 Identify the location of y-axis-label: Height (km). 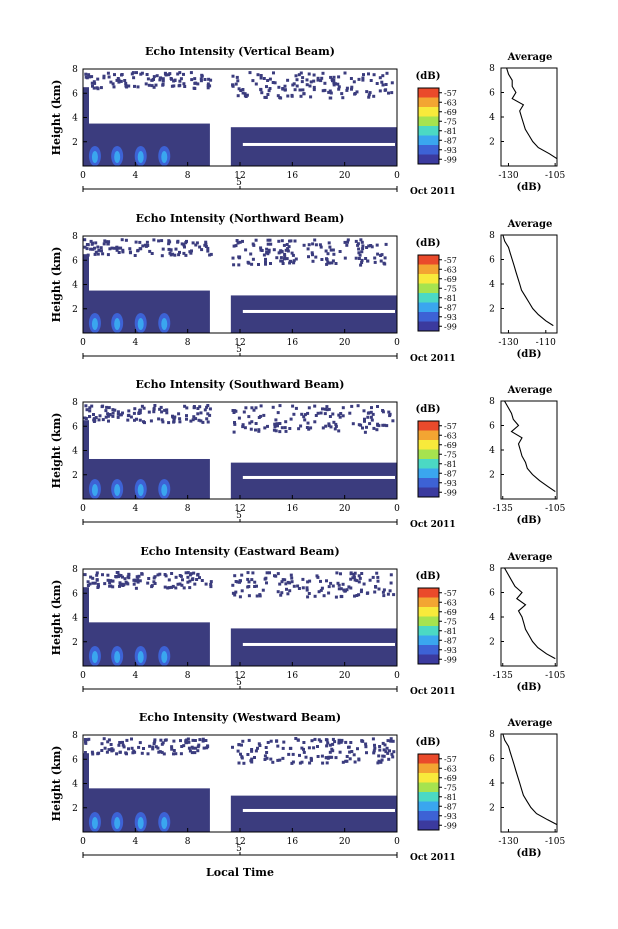
(56, 451).